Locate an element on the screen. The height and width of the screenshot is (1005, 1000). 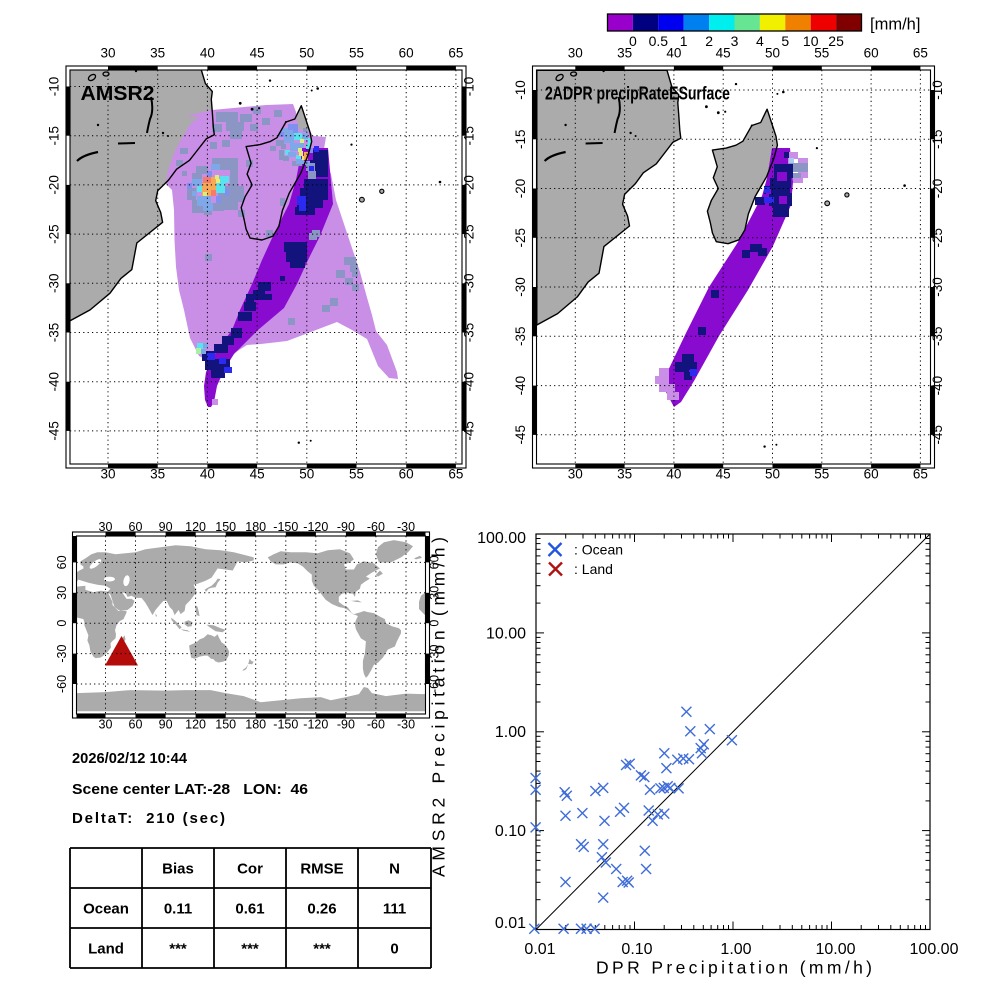
svg-text: 0.26 is located at coordinates (321, 909).